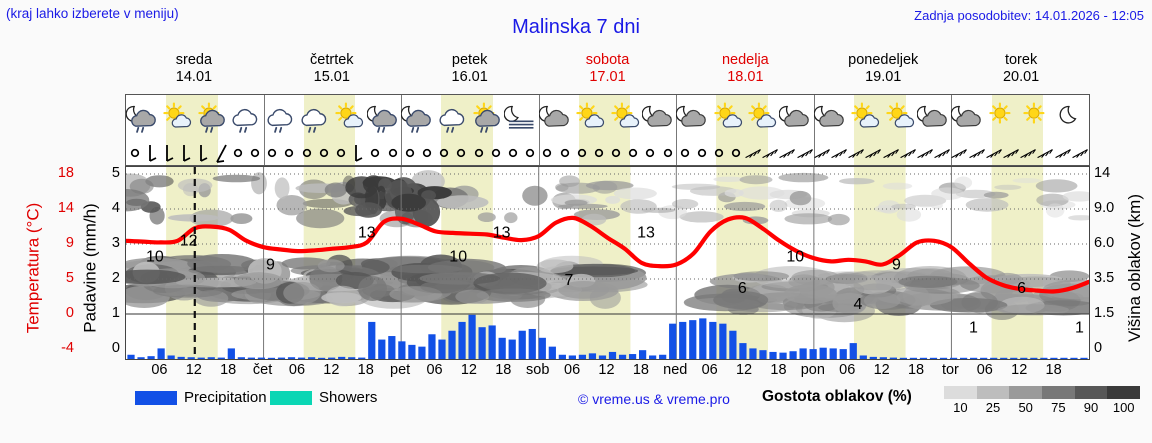 The height and width of the screenshot is (443, 1152). Describe the element at coordinates (323, 397) in the screenshot. I see `legend-showers: Showers` at that location.